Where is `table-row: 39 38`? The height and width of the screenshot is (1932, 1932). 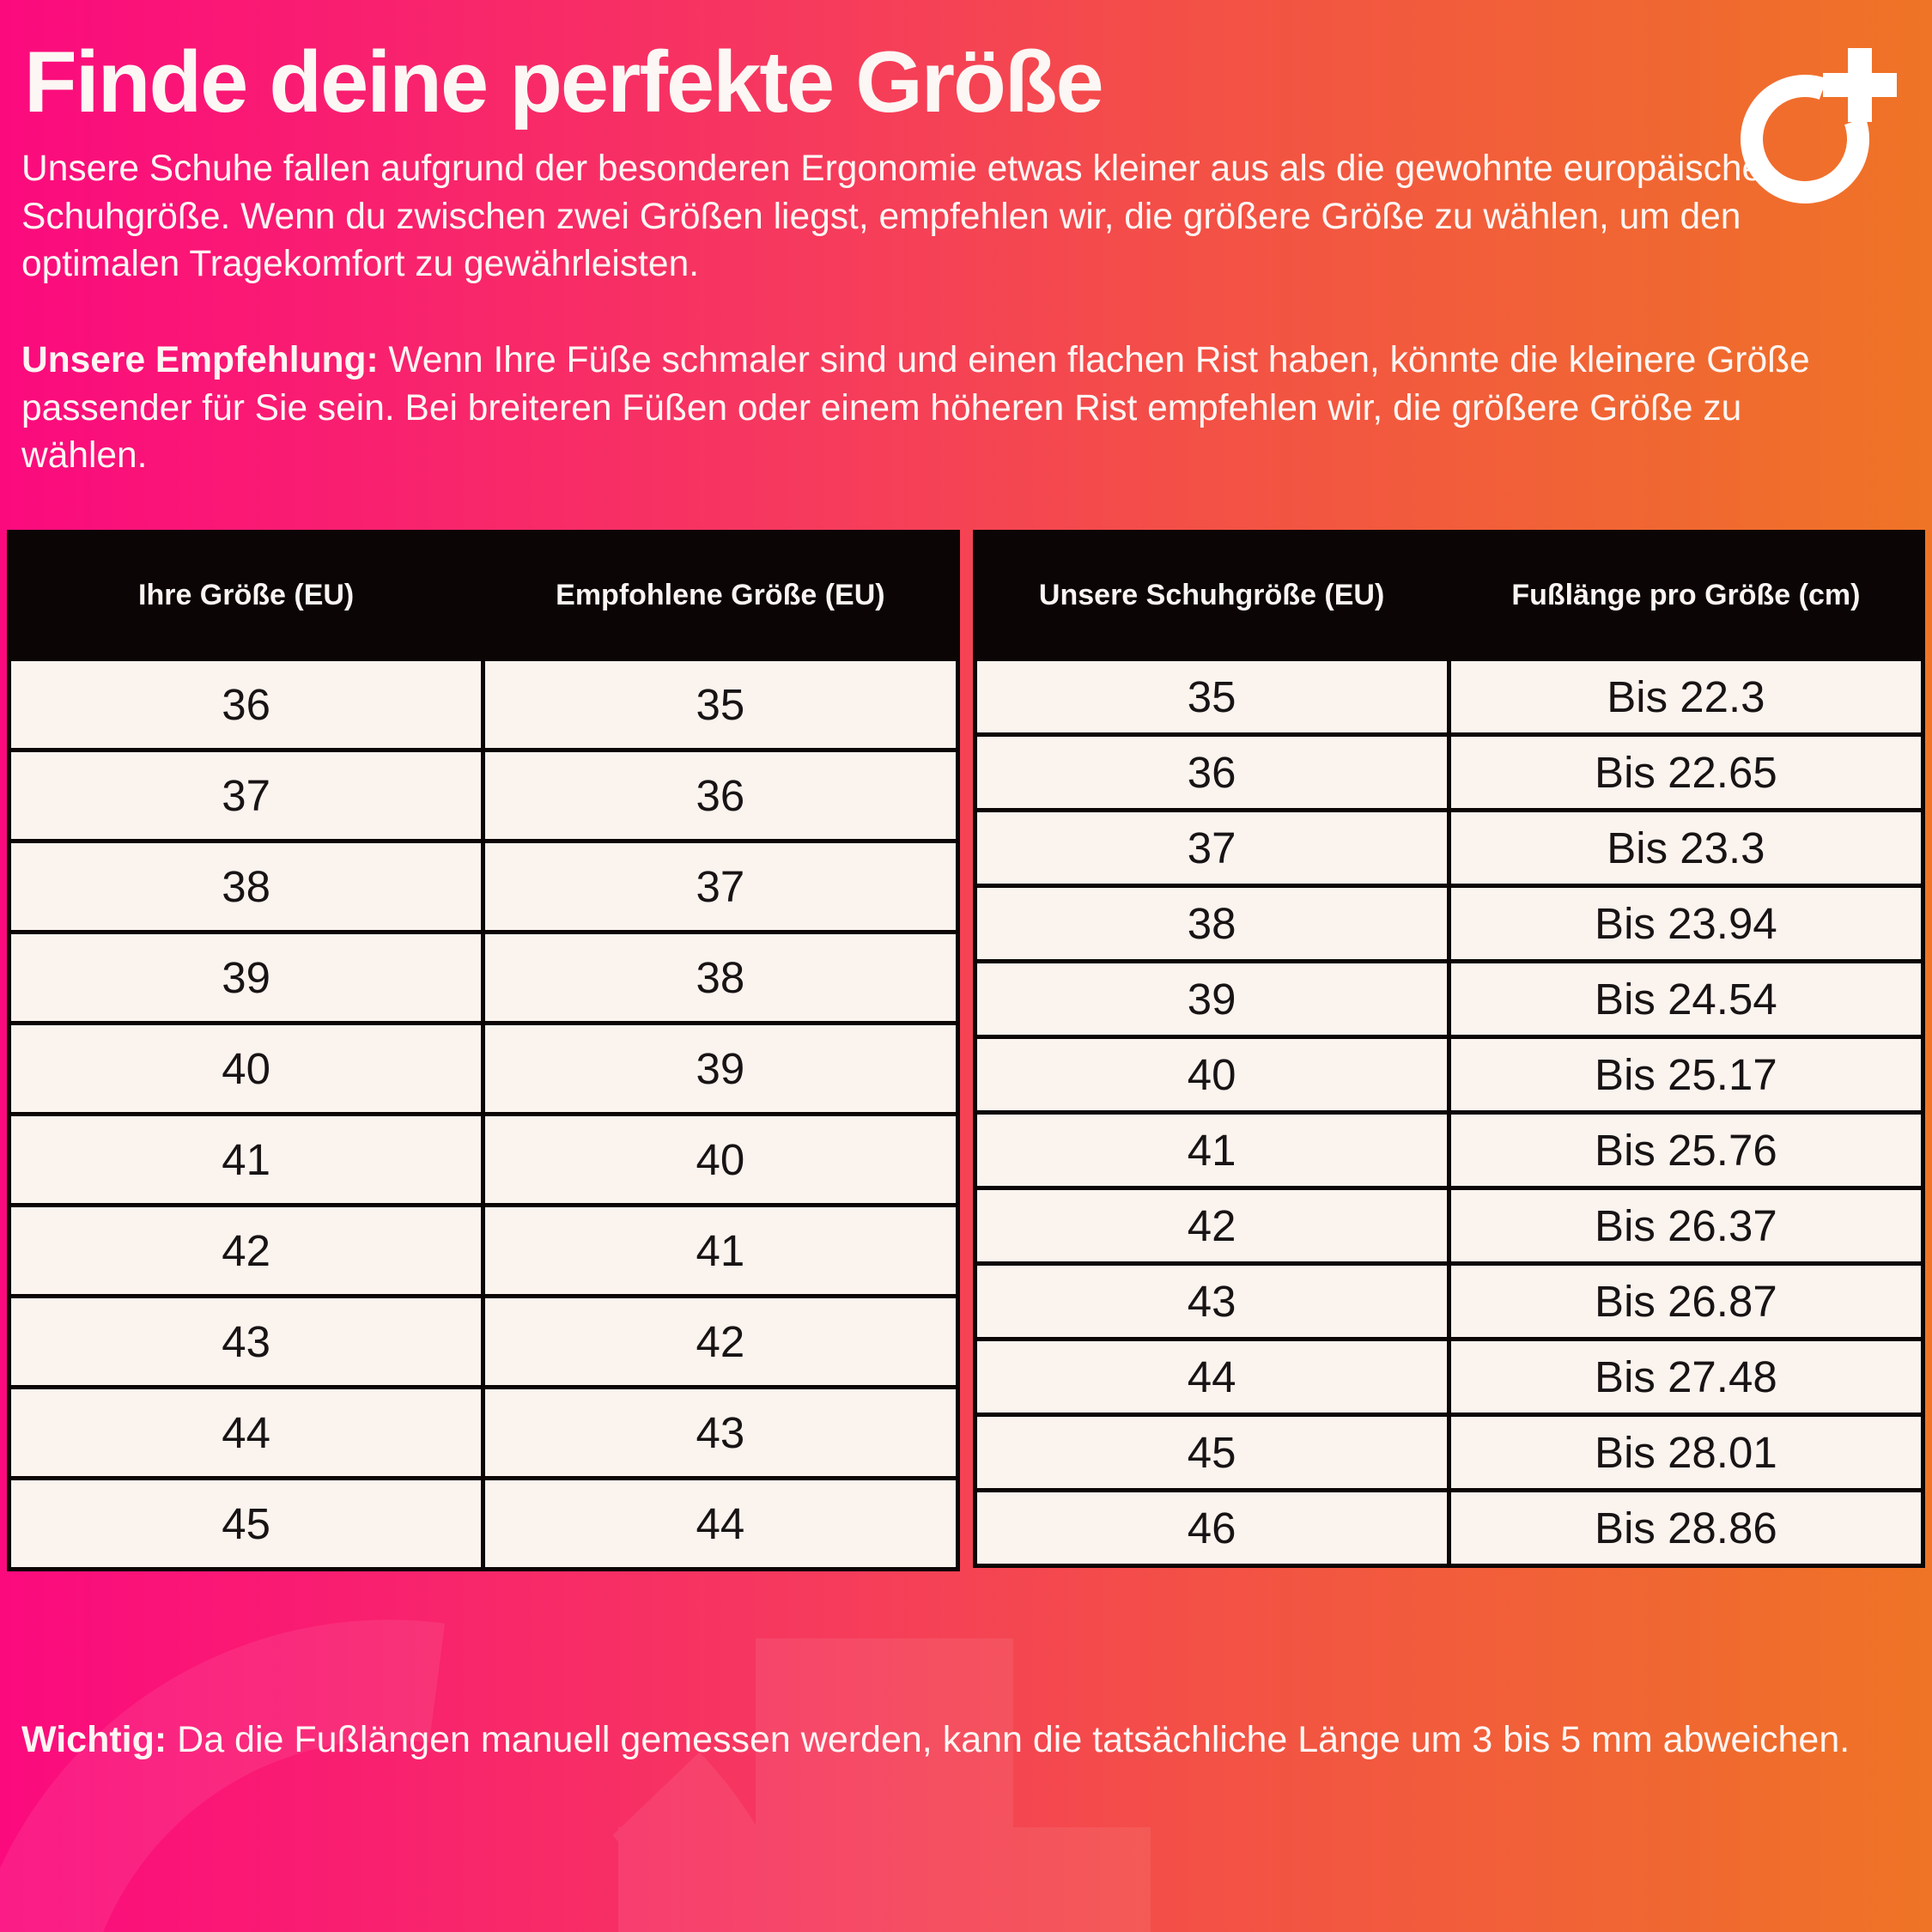 table-row: 39 38 is located at coordinates (483, 978).